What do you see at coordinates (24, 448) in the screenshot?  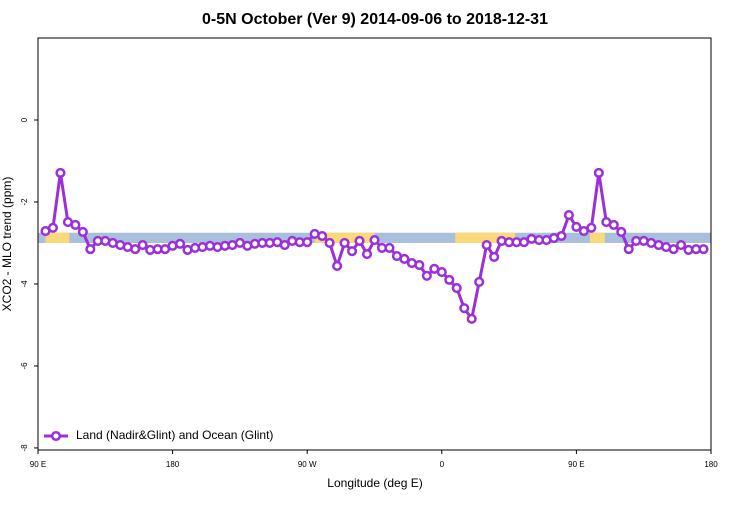 I see `y-tick-label: -8` at bounding box center [24, 448].